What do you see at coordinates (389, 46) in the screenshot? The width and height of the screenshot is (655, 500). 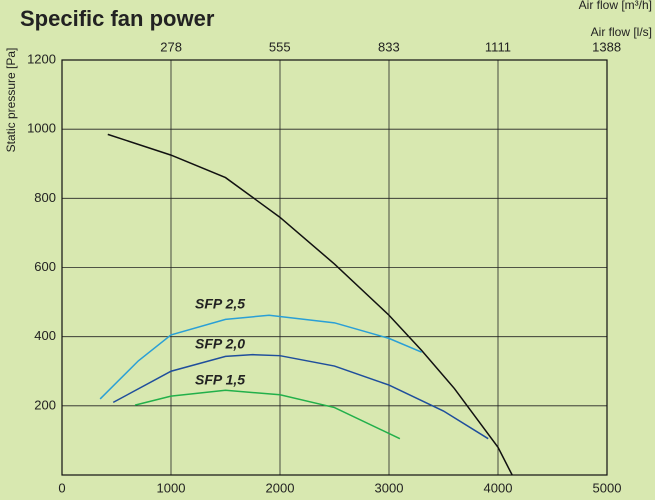 I see `x2-tick-label: 833` at bounding box center [389, 46].